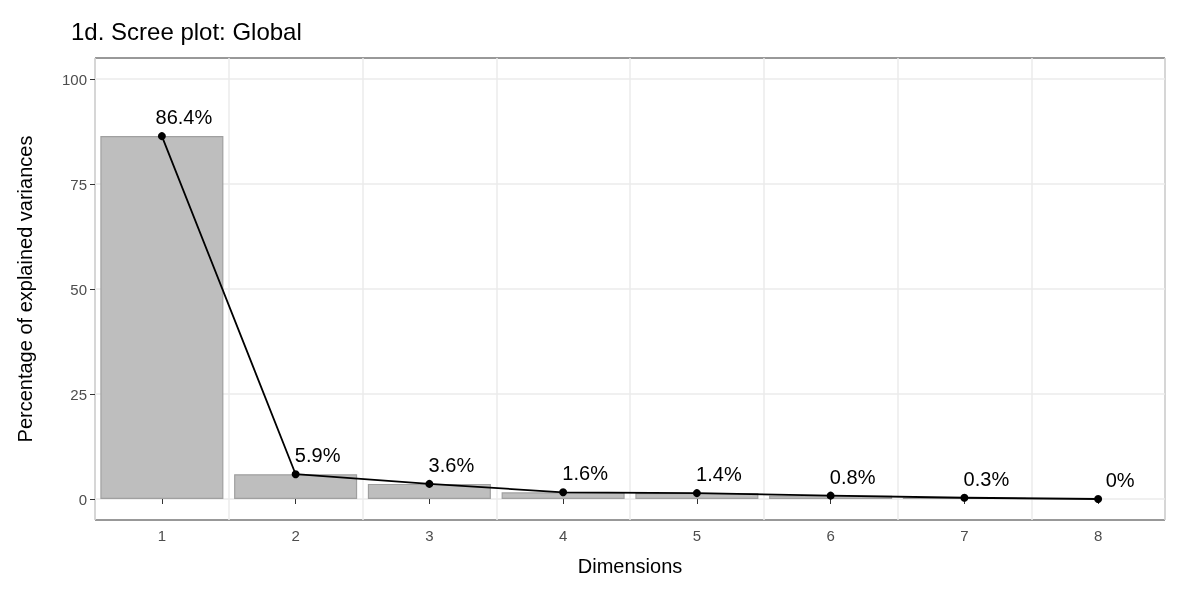  I want to click on x-tick-label: 6, so click(830, 535).